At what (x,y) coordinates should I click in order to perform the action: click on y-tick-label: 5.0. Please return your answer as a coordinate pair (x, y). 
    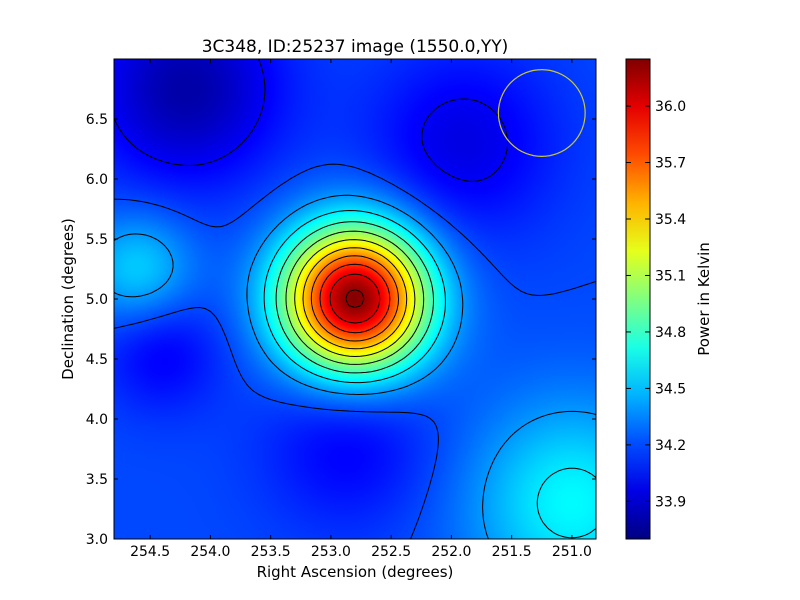
    Looking at the image, I should click on (97, 300).